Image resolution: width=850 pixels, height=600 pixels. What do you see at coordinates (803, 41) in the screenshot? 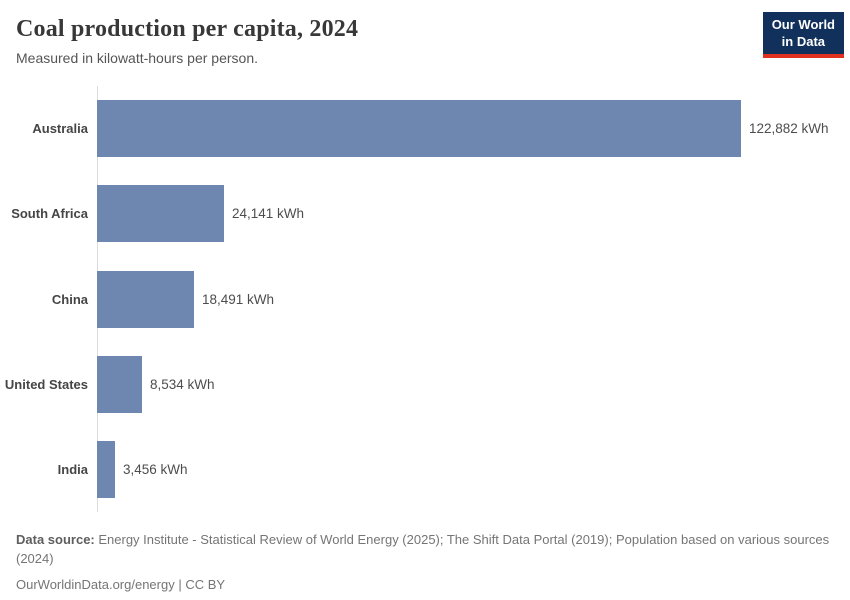
I see `owid-logo-line2: in Data` at bounding box center [803, 41].